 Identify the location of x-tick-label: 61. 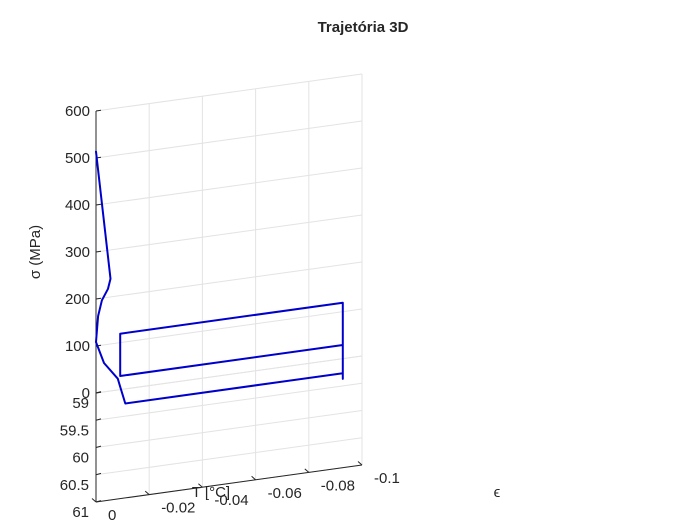
(80, 512).